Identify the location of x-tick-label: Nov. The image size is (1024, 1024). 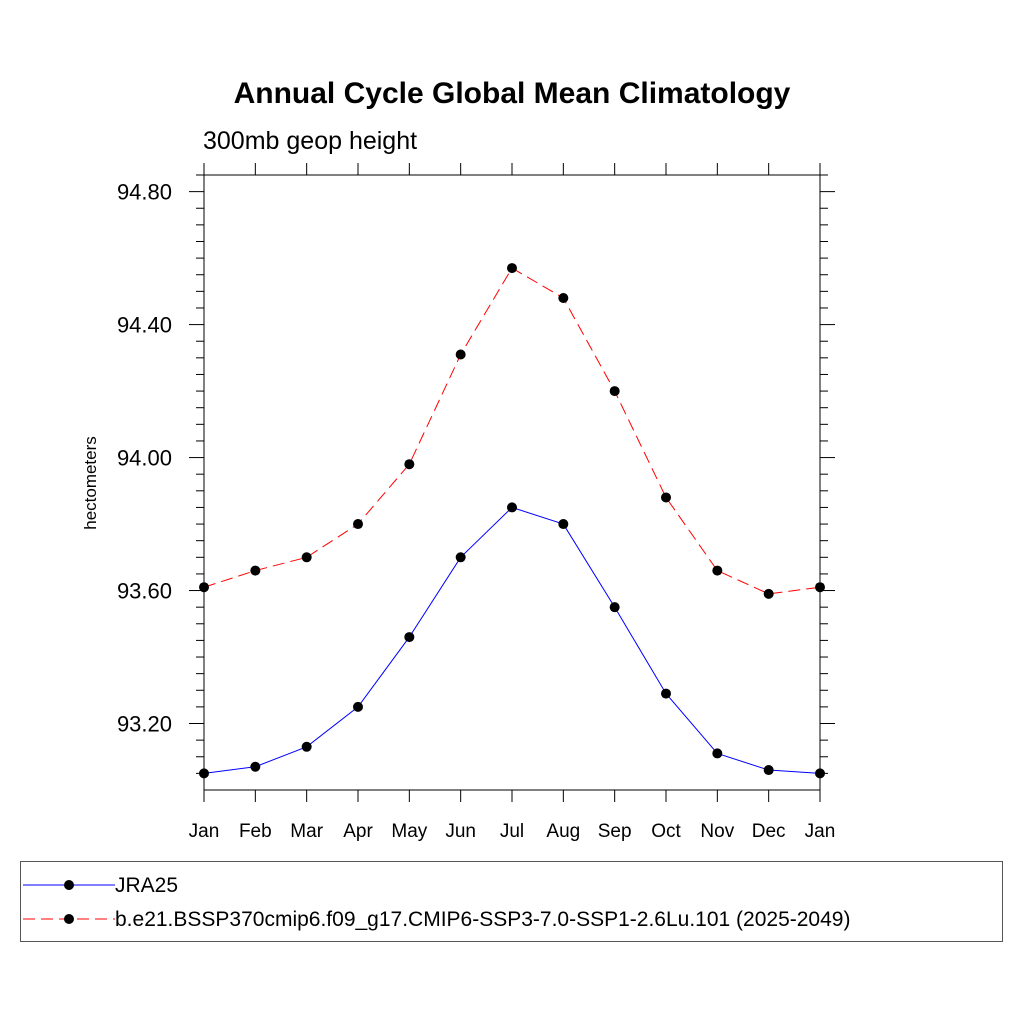
(717, 831).